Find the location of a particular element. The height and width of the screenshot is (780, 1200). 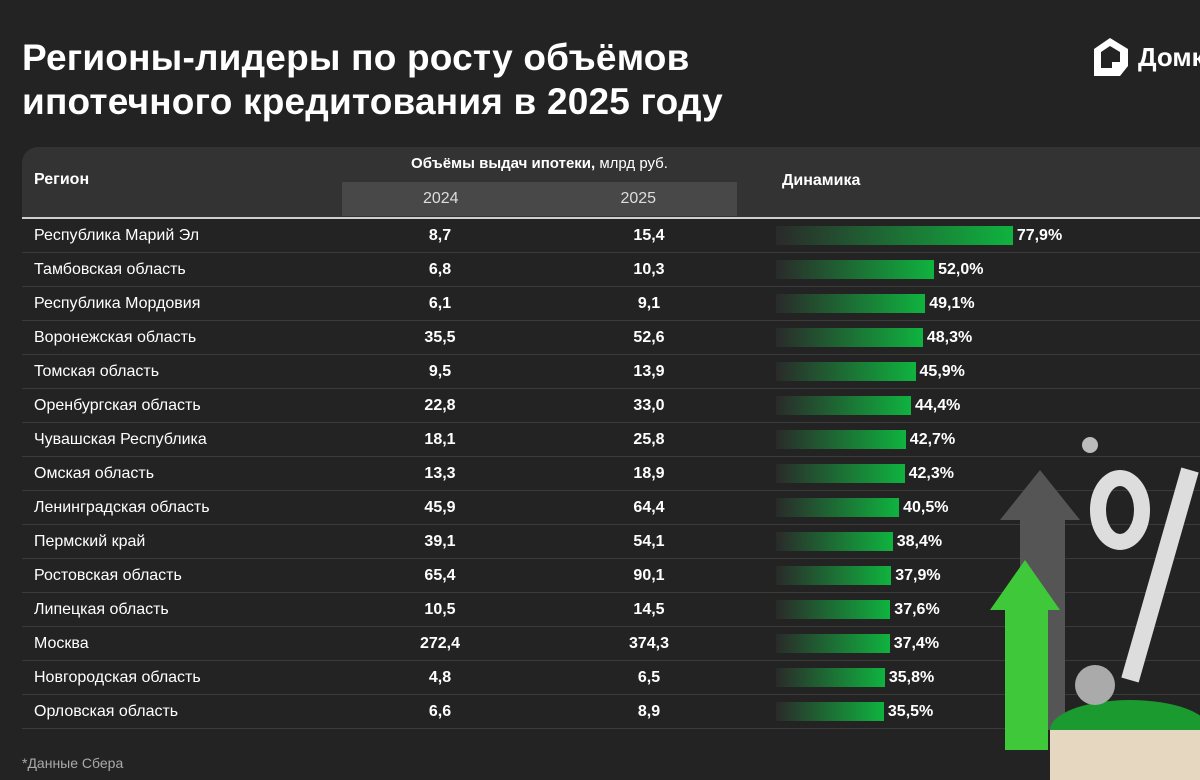

growth-value: 45,9% is located at coordinates (942, 371).